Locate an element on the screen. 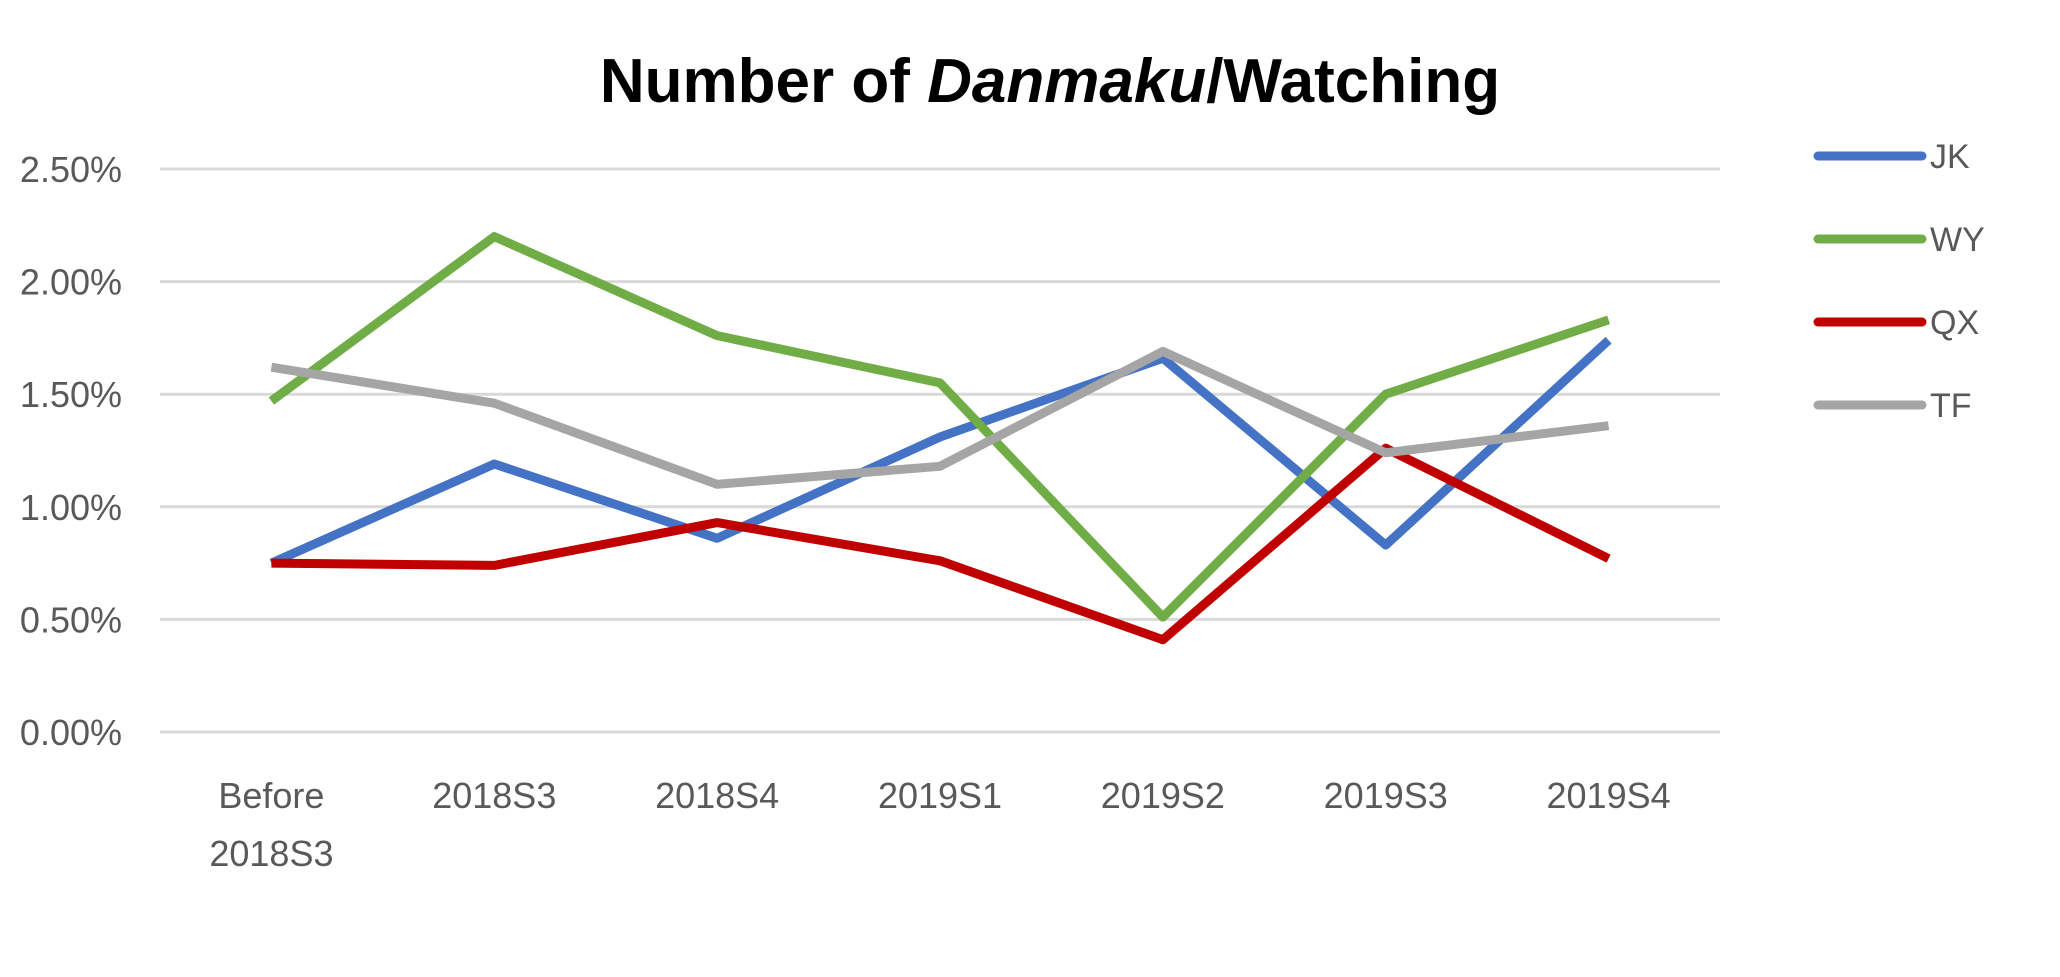 The height and width of the screenshot is (977, 2060). y-tick-label: 1.00% is located at coordinates (71, 507).